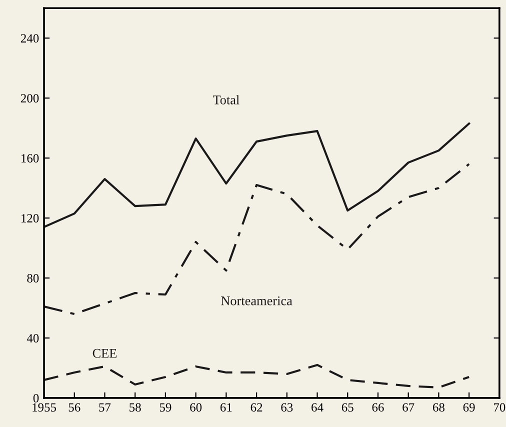 Image resolution: width=506 pixels, height=427 pixels. What do you see at coordinates (104, 353) in the screenshot?
I see `series-label: CEE` at bounding box center [104, 353].